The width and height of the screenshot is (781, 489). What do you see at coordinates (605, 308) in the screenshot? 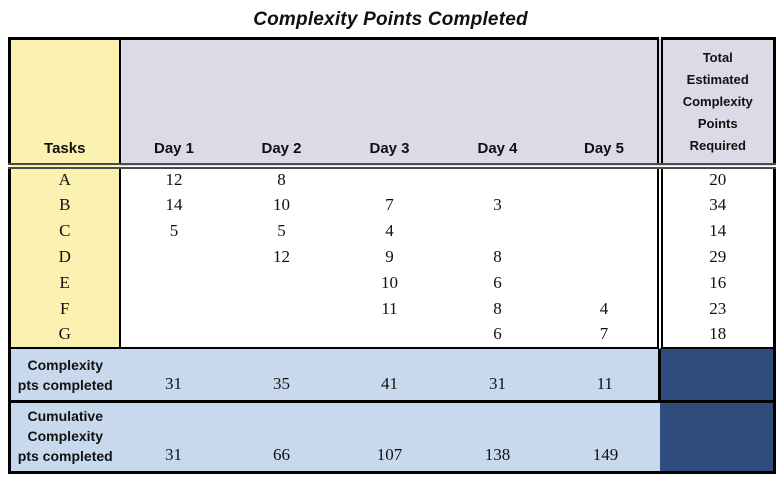
I see `day5-value: 4` at bounding box center [605, 308].